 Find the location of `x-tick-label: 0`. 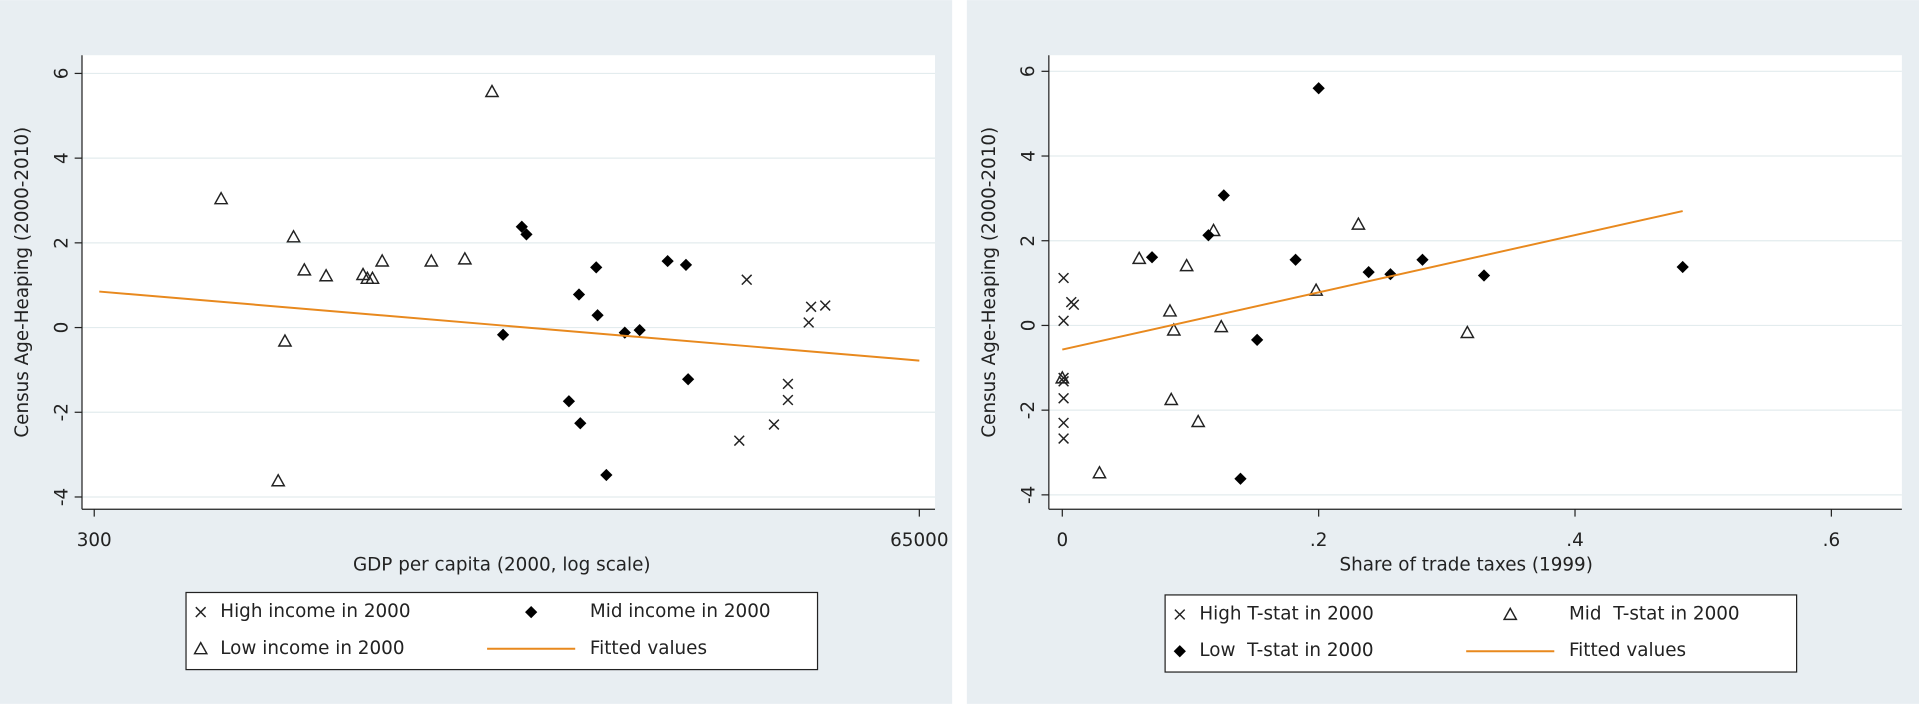

x-tick-label: 0 is located at coordinates (1062, 540).